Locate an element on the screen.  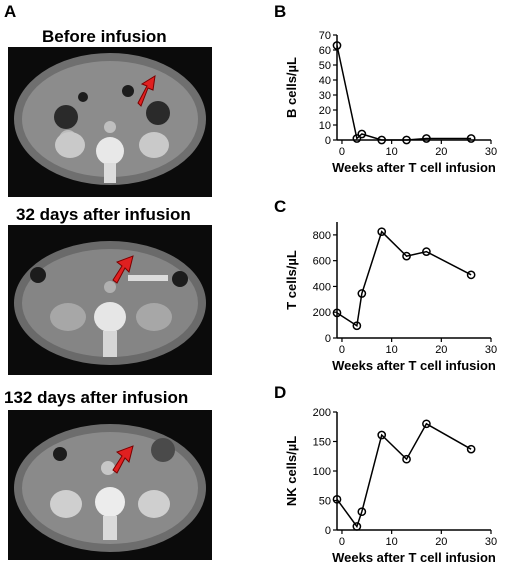
y-tick-label: 20 is located at coordinates (325, 111).